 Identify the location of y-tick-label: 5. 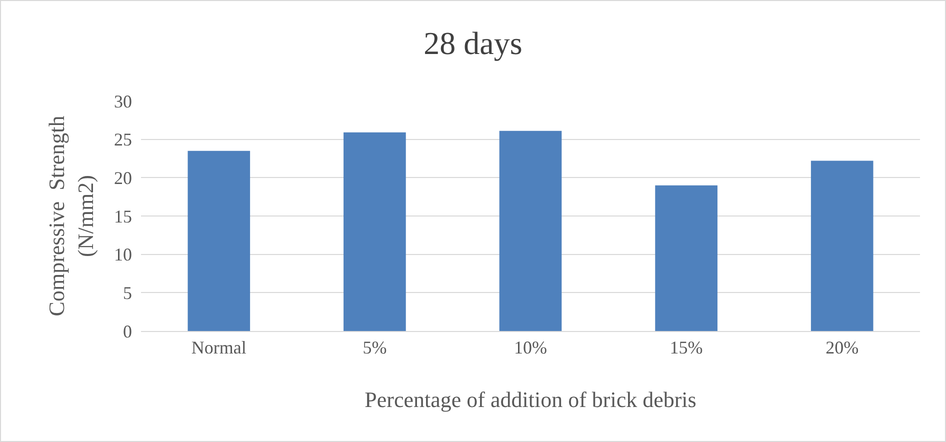
(127, 292).